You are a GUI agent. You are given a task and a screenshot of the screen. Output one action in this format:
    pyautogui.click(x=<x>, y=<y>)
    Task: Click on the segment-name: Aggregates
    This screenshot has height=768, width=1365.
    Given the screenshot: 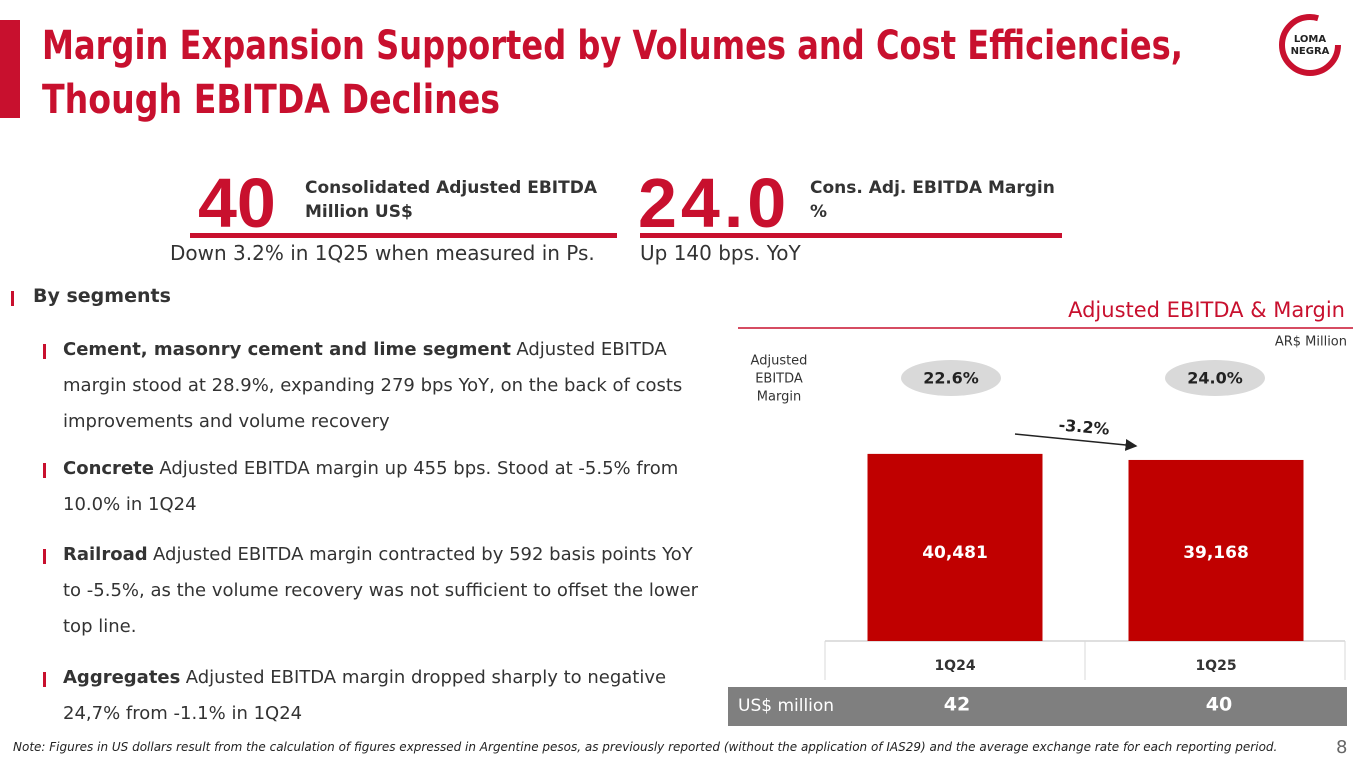 What is the action you would take?
    pyautogui.click(x=122, y=677)
    